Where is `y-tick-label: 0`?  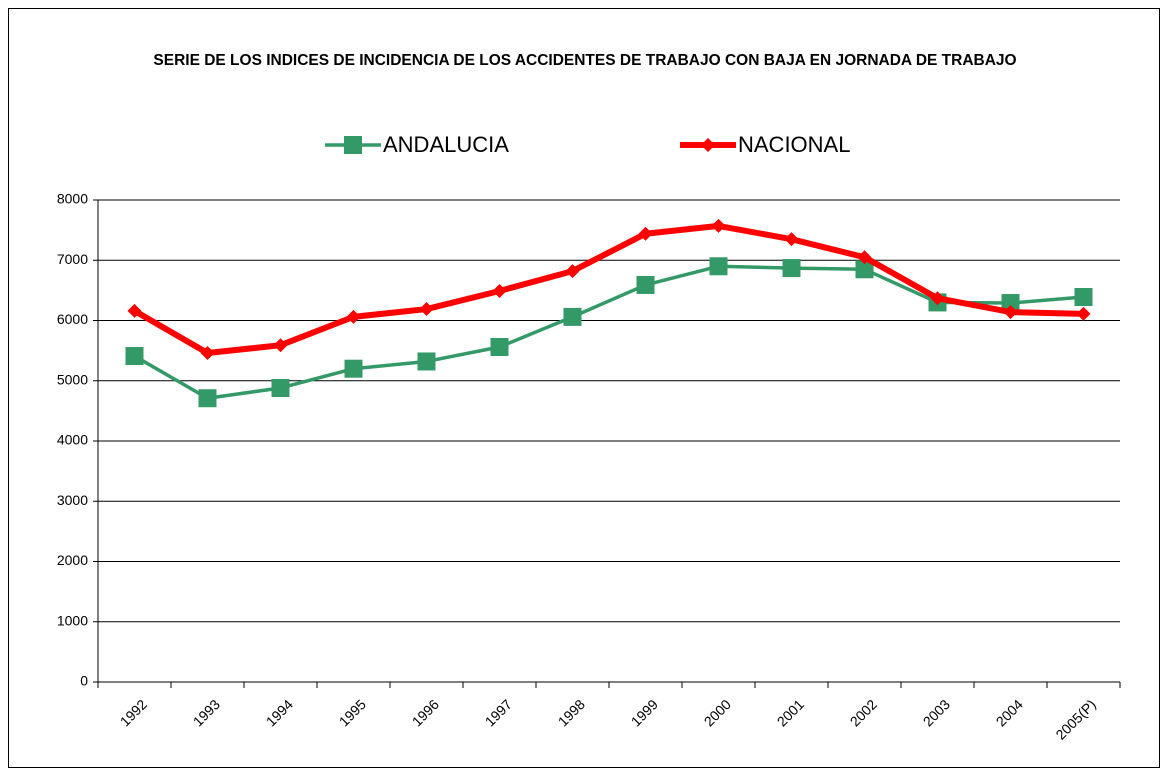
y-tick-label: 0 is located at coordinates (84, 681).